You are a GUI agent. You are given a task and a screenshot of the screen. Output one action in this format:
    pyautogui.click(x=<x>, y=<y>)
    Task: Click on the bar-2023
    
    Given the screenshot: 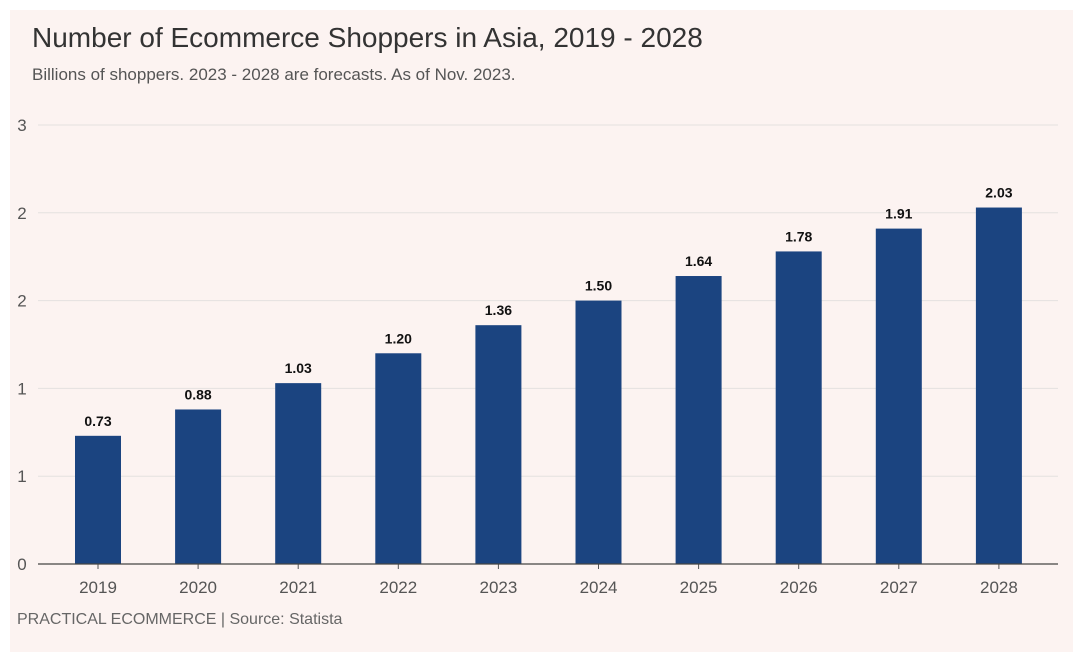 What is the action you would take?
    pyautogui.click(x=498, y=444)
    